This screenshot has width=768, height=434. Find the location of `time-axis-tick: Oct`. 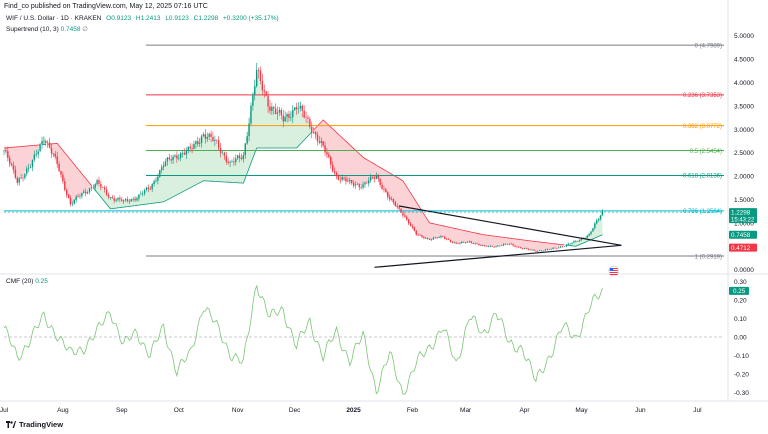

time-axis-tick: Oct is located at coordinates (179, 410).